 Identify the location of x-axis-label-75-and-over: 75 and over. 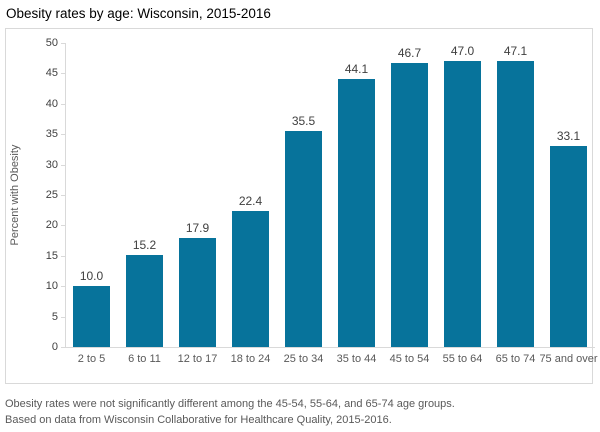
(568, 359).